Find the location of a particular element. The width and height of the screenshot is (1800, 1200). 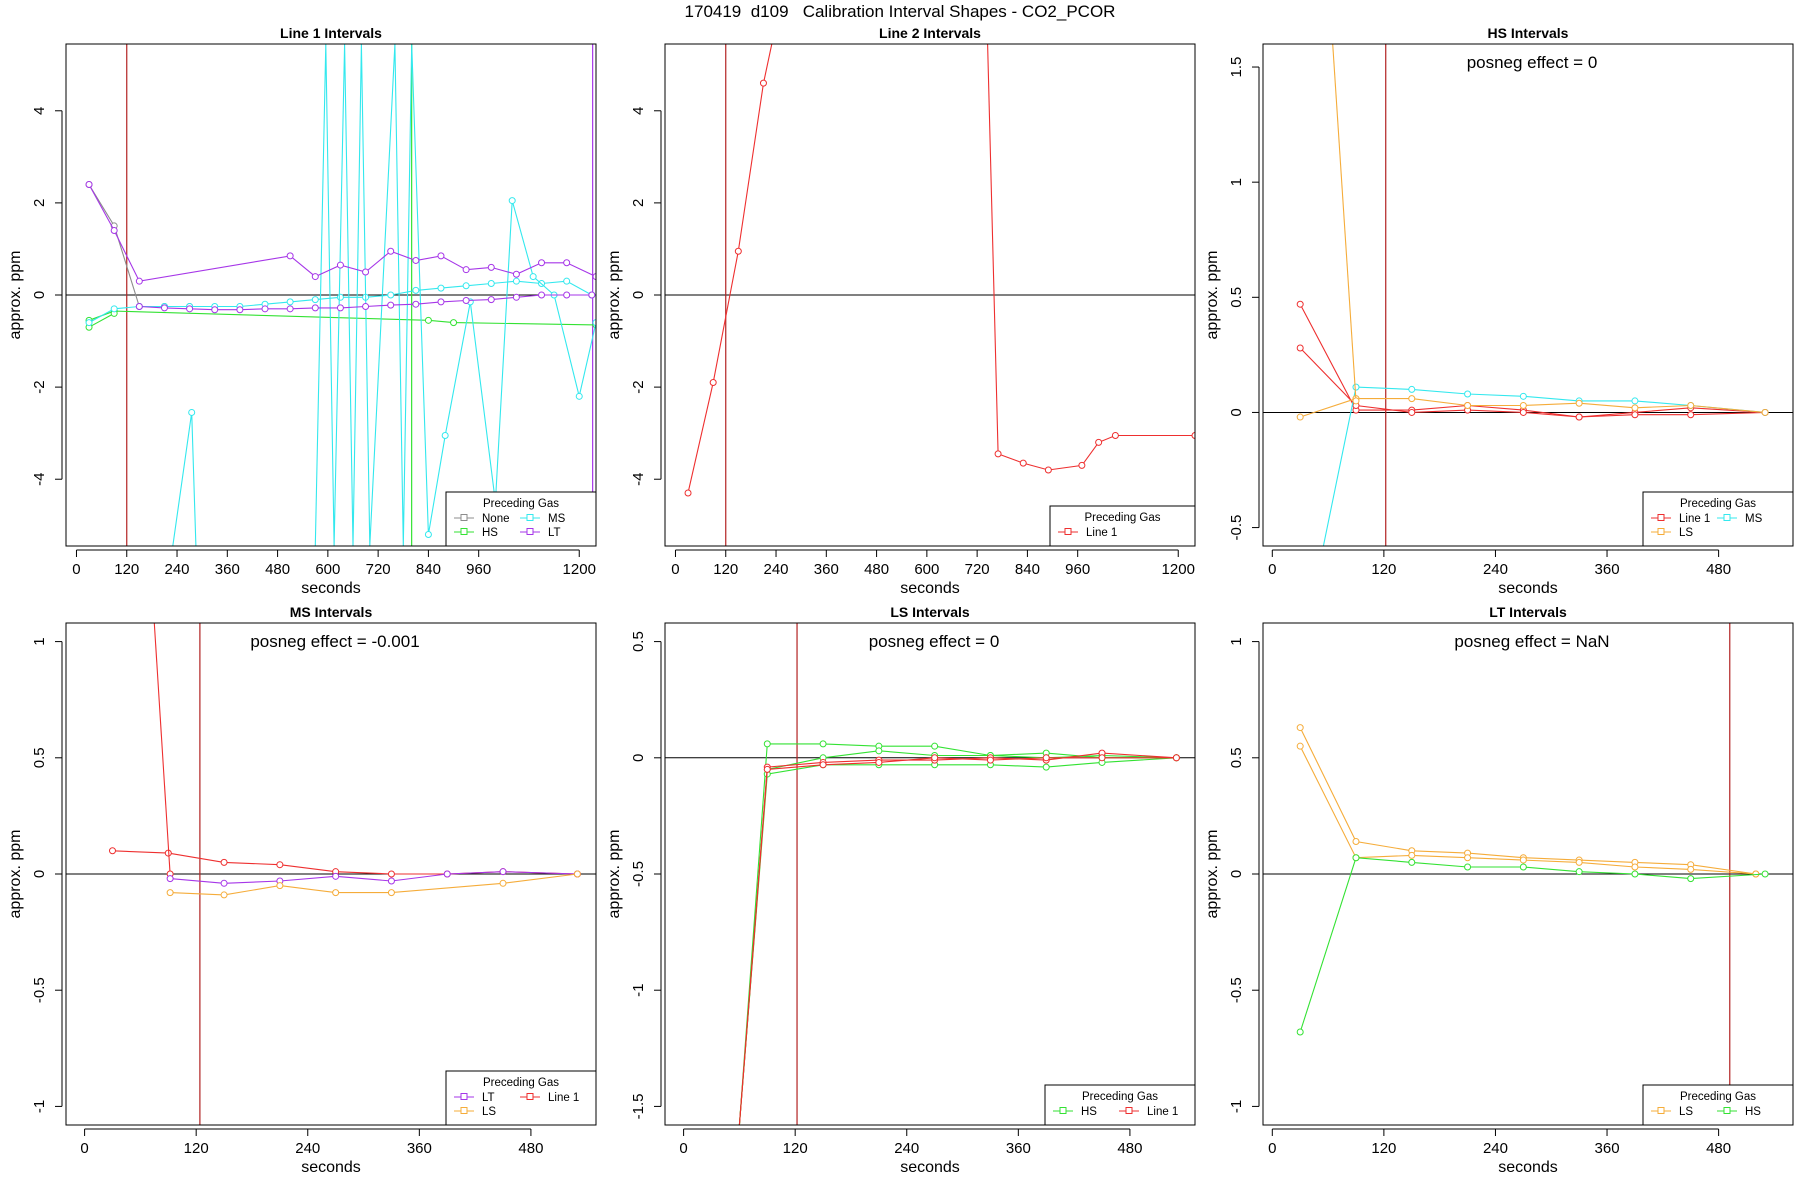

y-tick-label: 1 is located at coordinates (39, 641).